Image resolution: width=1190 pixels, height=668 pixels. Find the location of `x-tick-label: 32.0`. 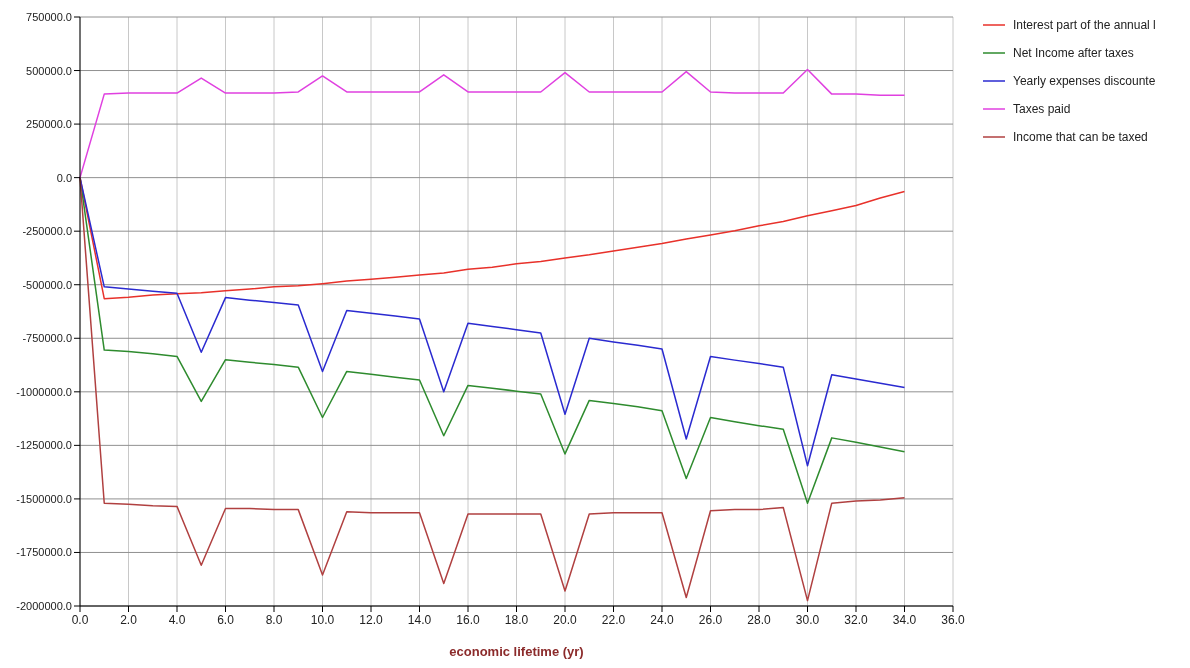

x-tick-label: 32.0 is located at coordinates (856, 620).